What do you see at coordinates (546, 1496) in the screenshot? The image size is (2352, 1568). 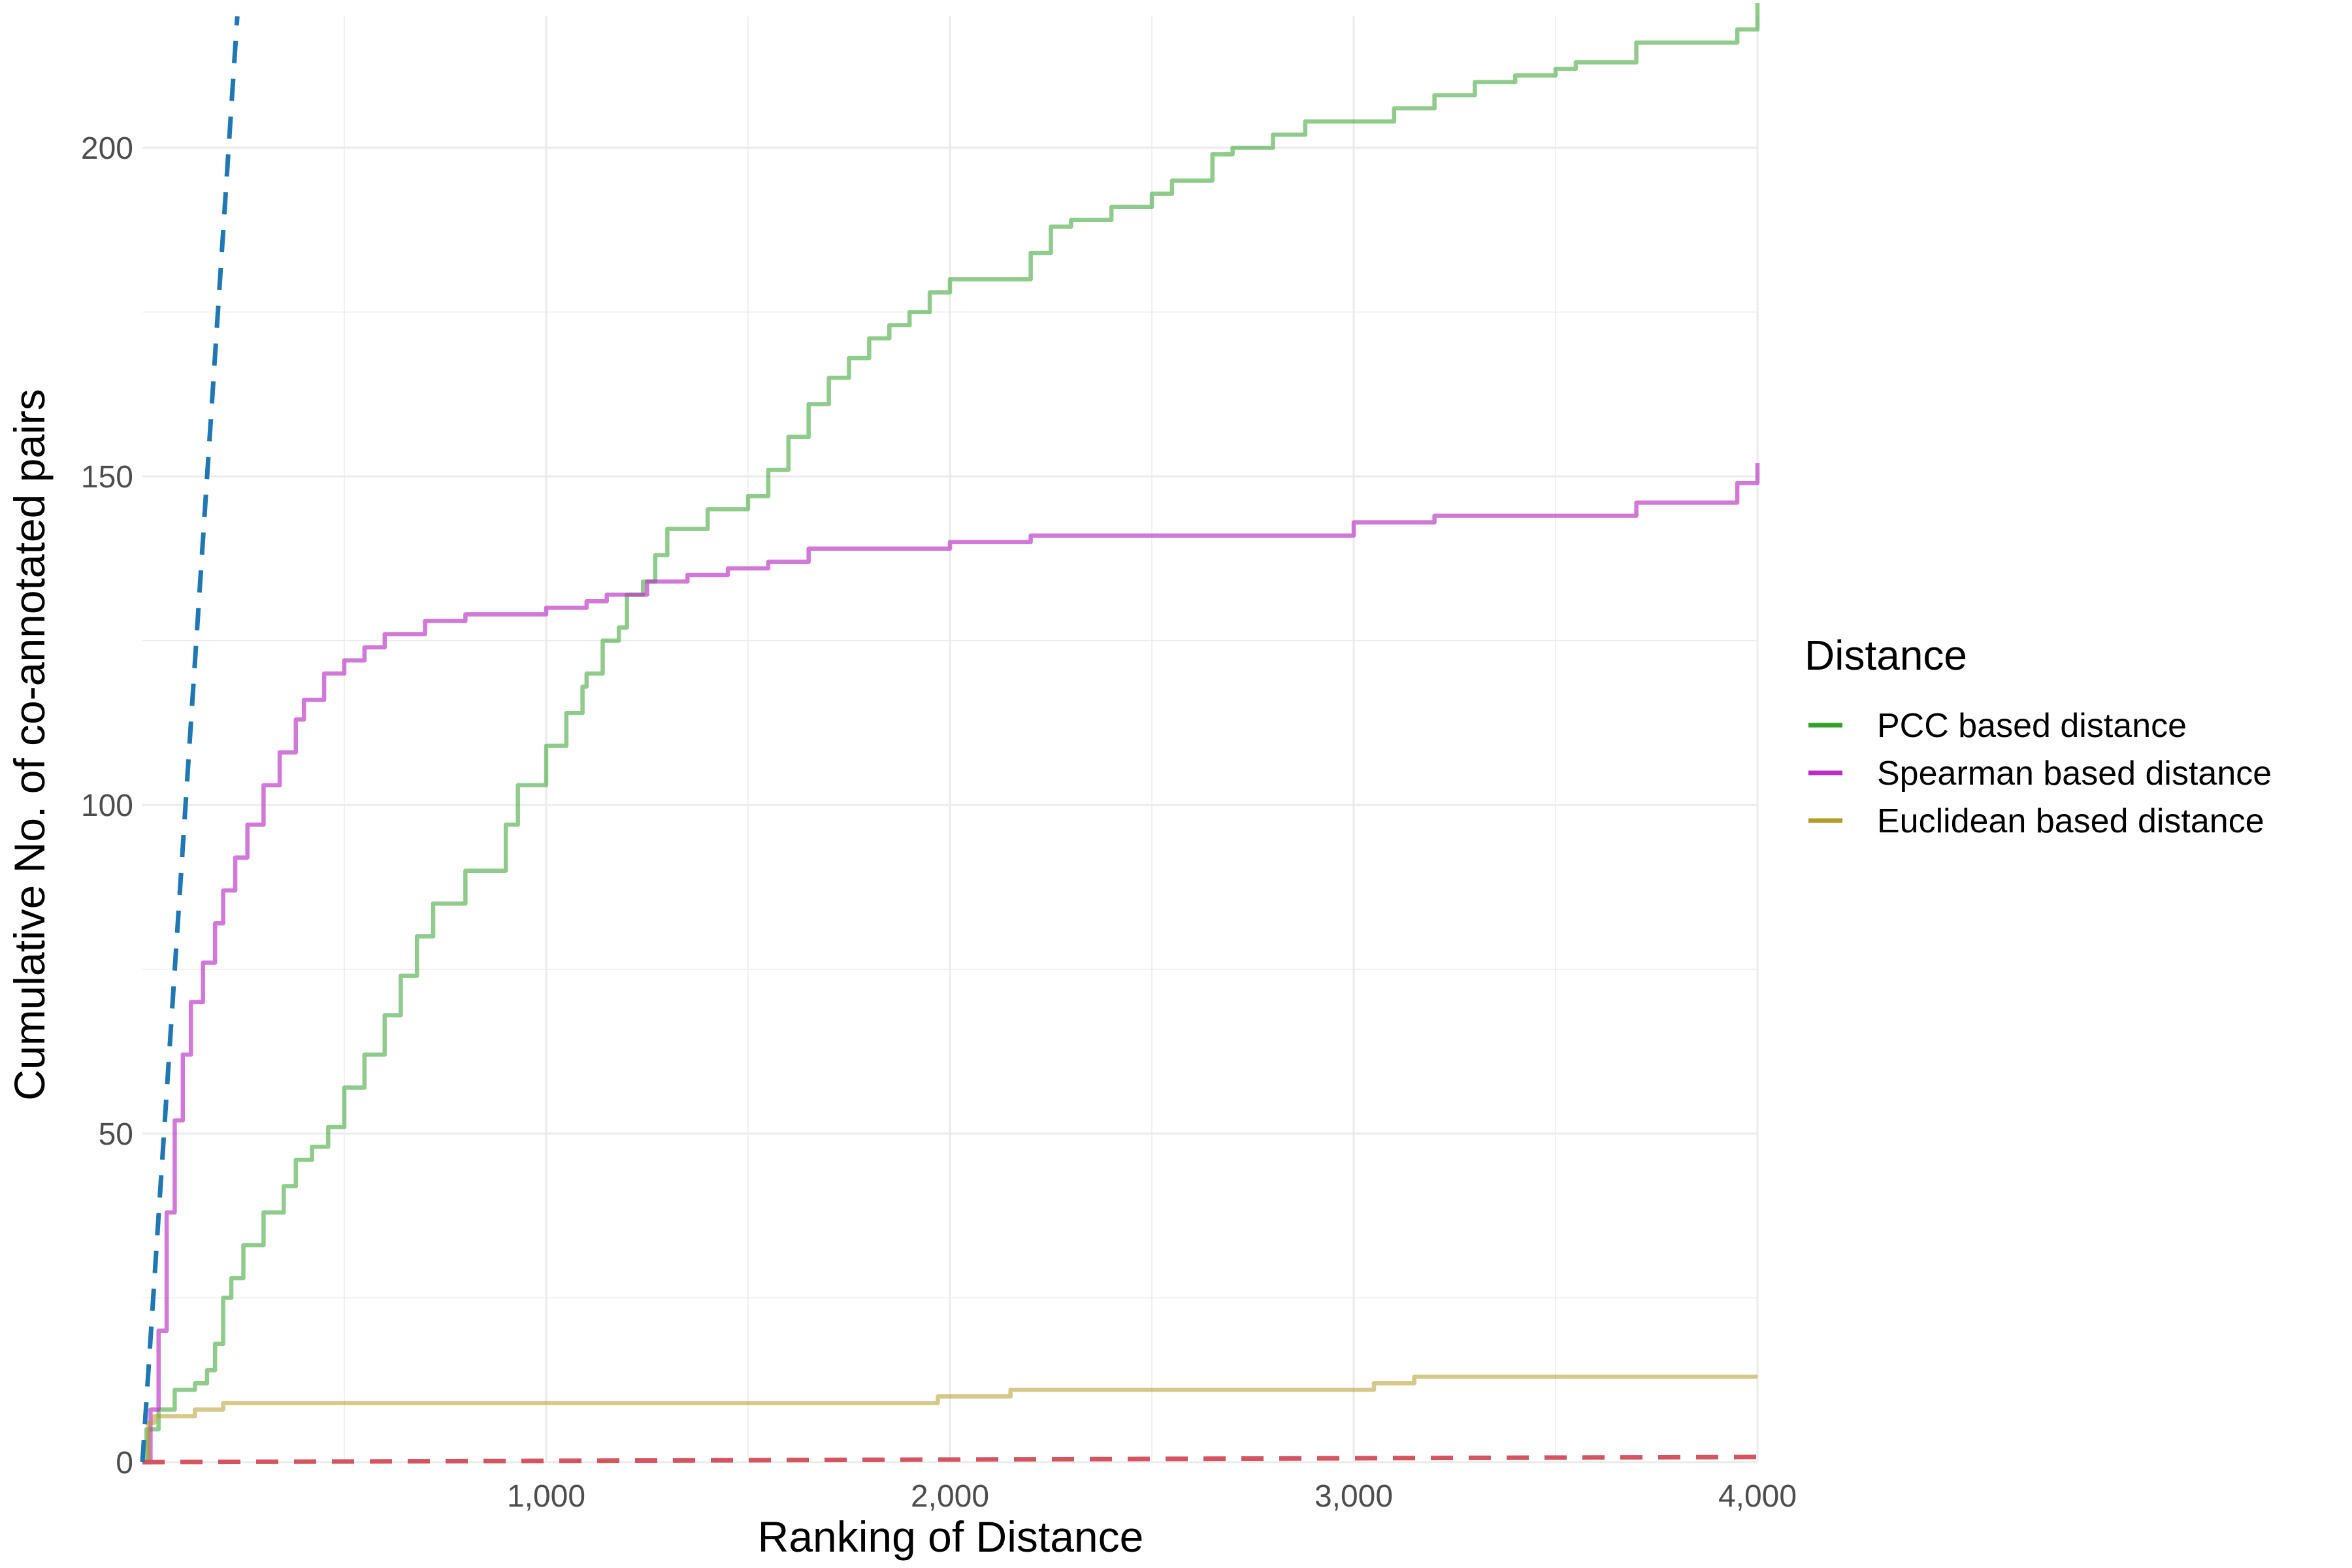 I see `x-tick-label: 1,000` at bounding box center [546, 1496].